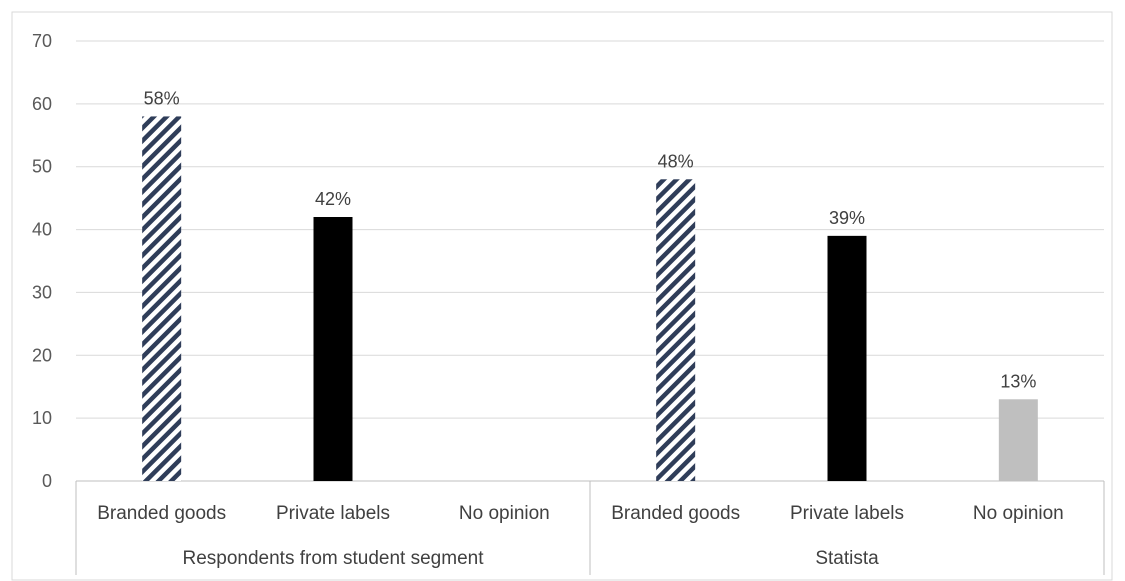 The height and width of the screenshot is (581, 1125). What do you see at coordinates (162, 98) in the screenshot?
I see `data-label: 58%` at bounding box center [162, 98].